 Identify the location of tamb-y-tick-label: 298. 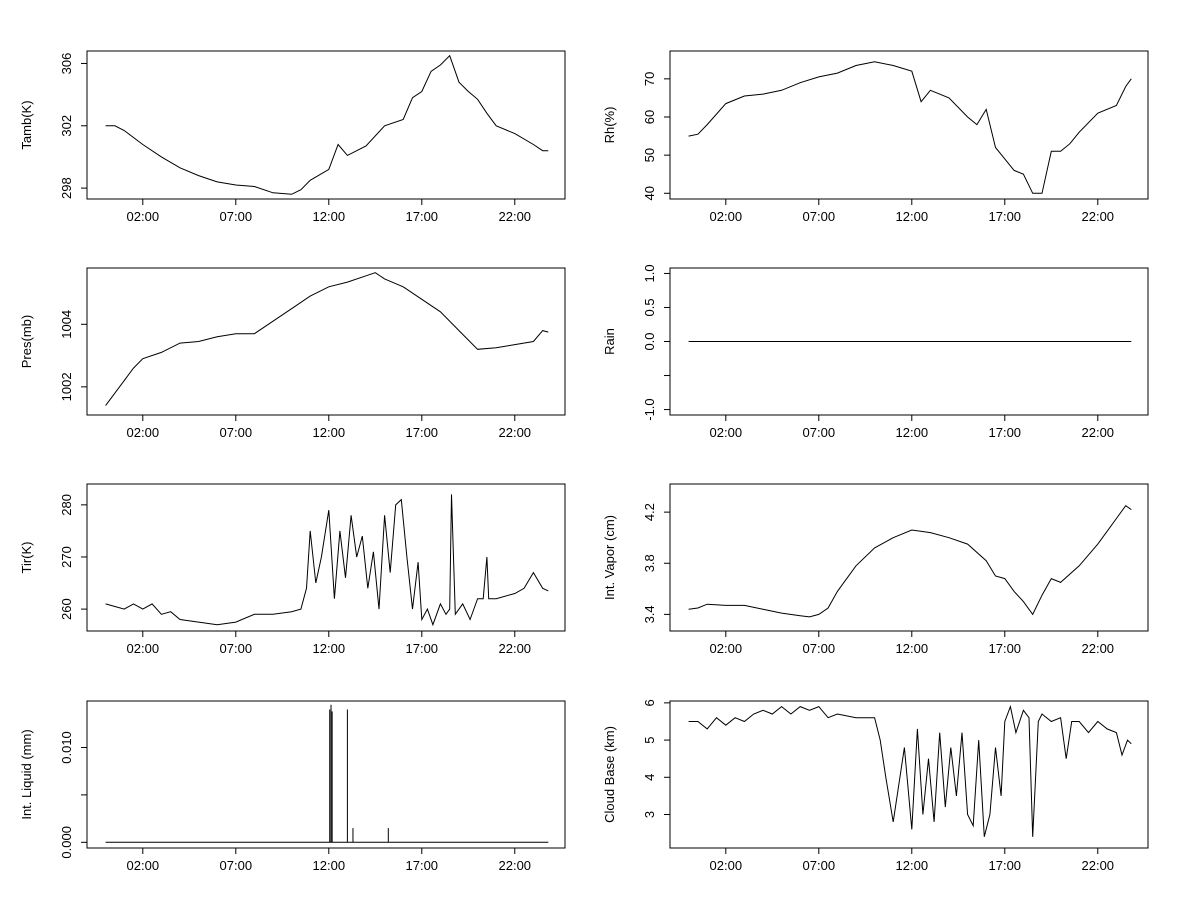
(66, 188).